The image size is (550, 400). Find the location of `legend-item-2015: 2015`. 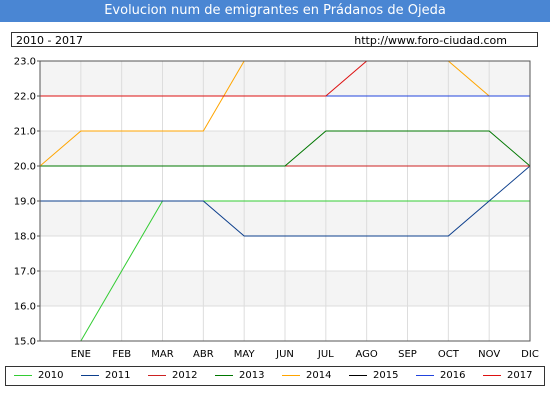

legend-item-2015: 2015 is located at coordinates (373, 376).